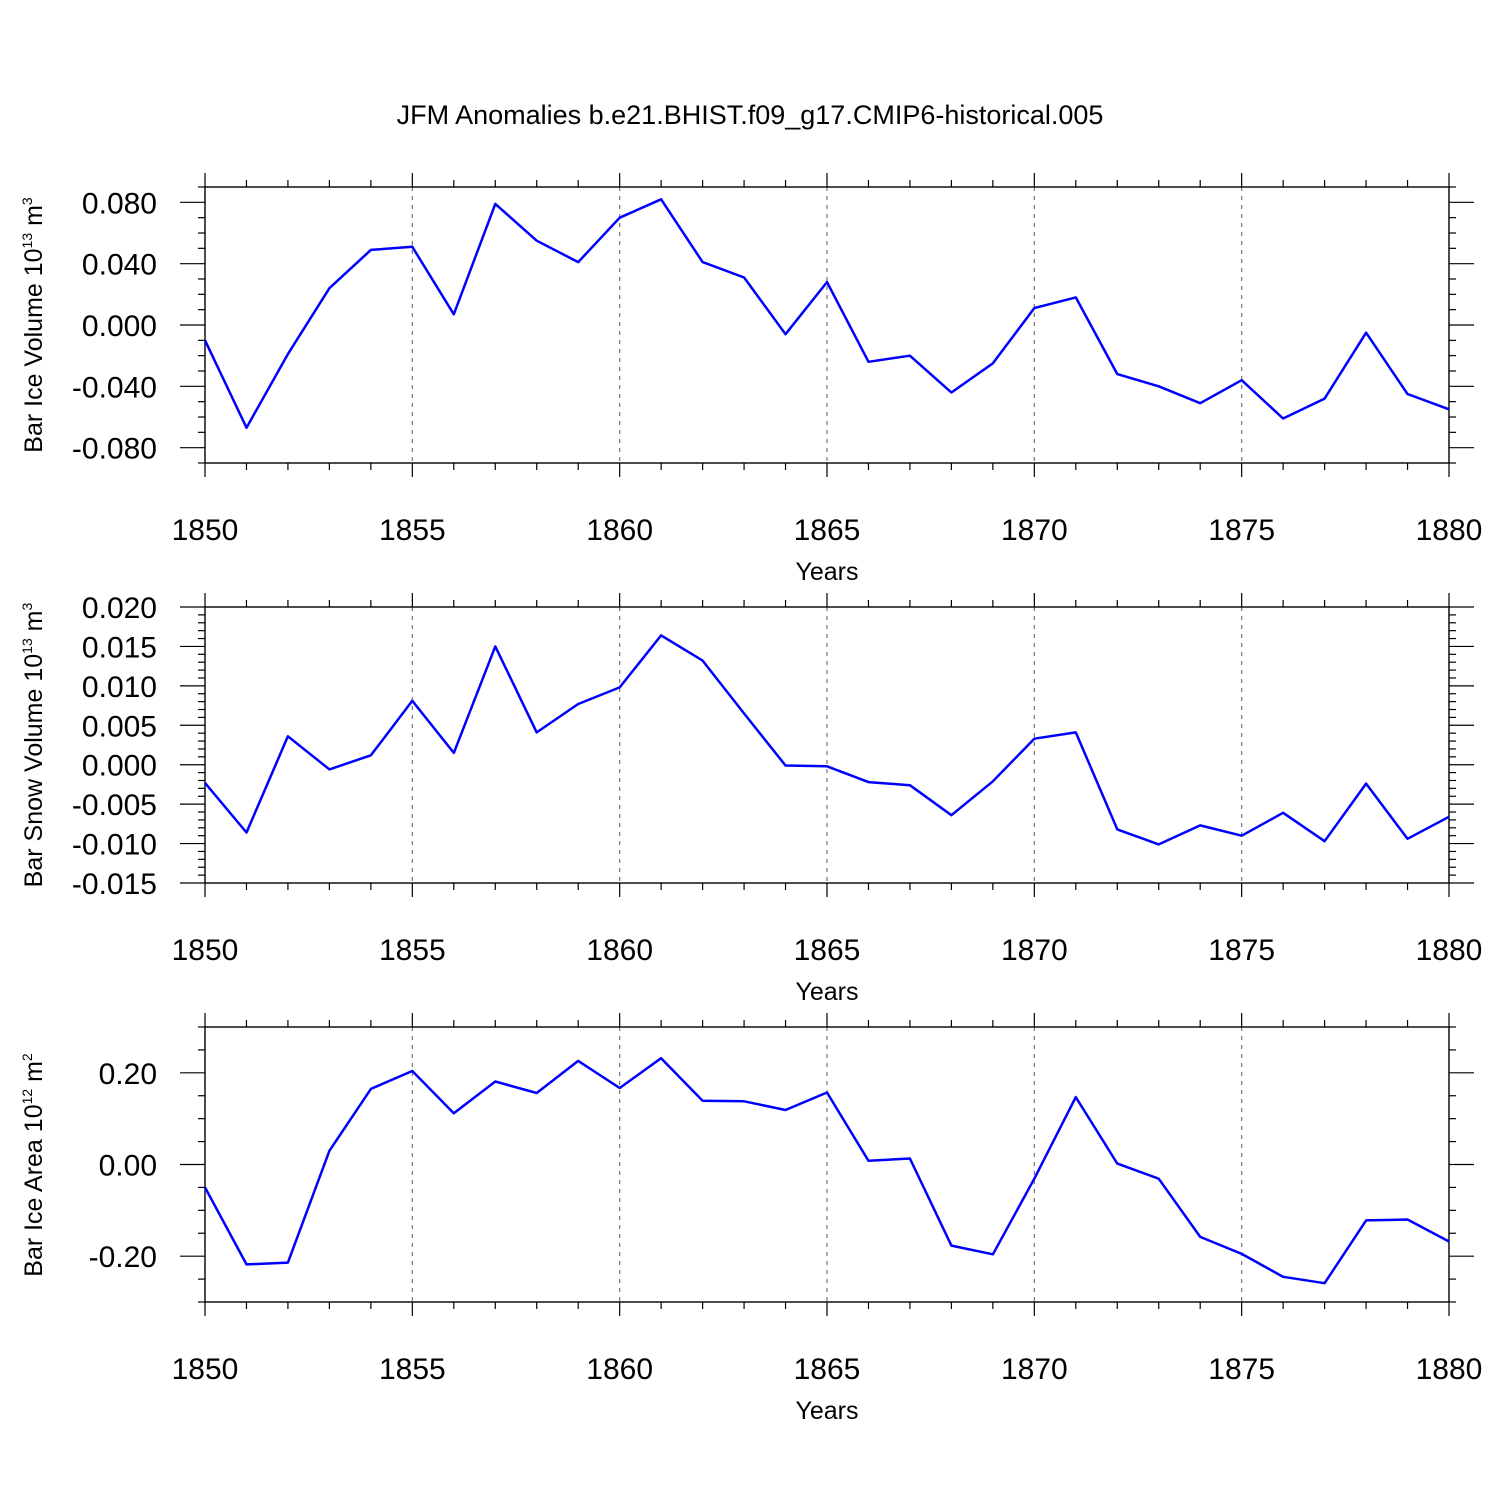 The height and width of the screenshot is (1500, 1500). I want to click on x-tick-label: 1865, so click(827, 950).